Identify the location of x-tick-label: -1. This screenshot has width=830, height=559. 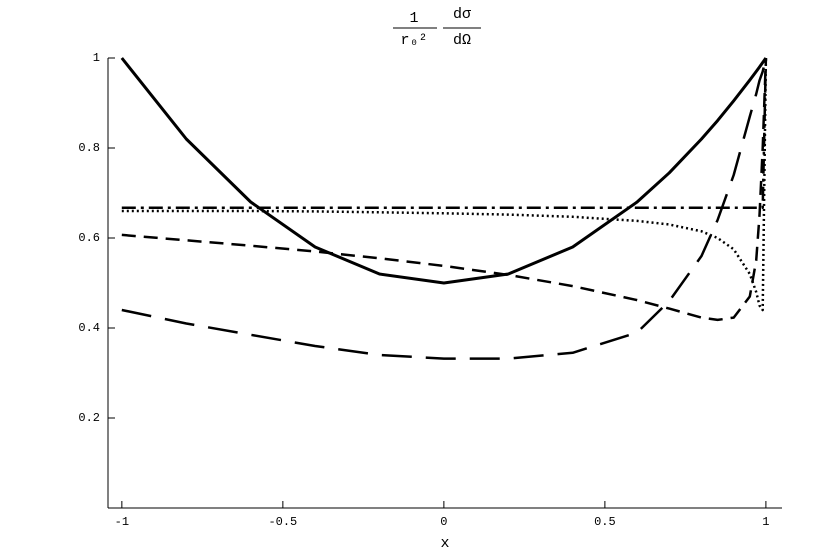
(122, 522).